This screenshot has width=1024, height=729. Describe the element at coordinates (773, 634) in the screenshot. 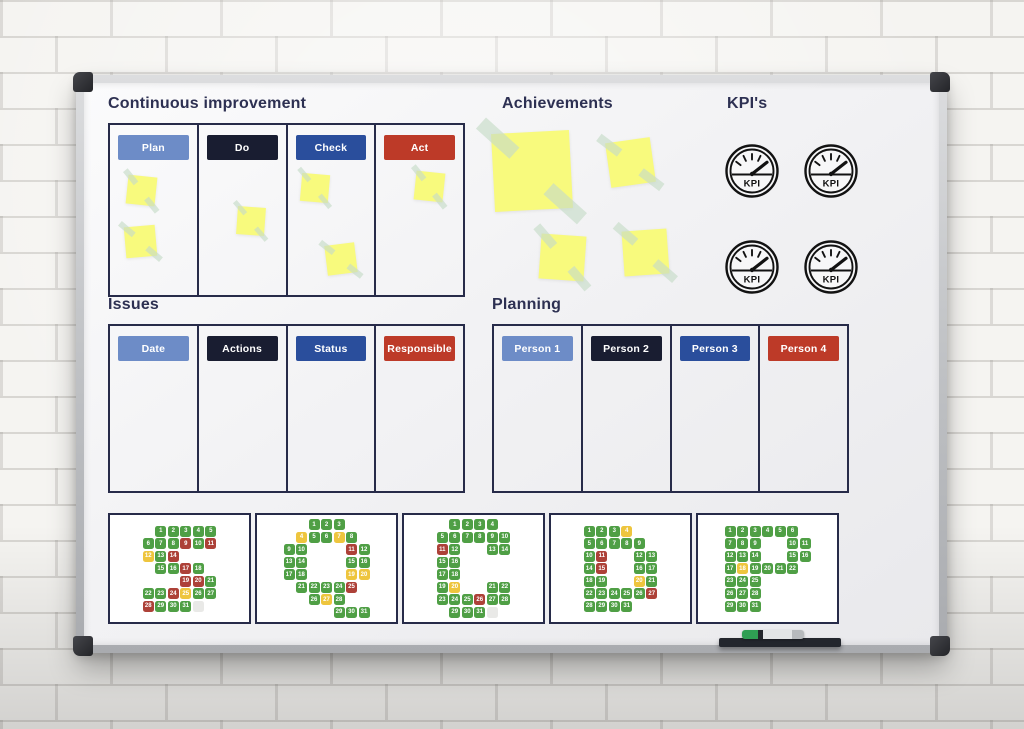

I see `whiteboard-marker` at that location.